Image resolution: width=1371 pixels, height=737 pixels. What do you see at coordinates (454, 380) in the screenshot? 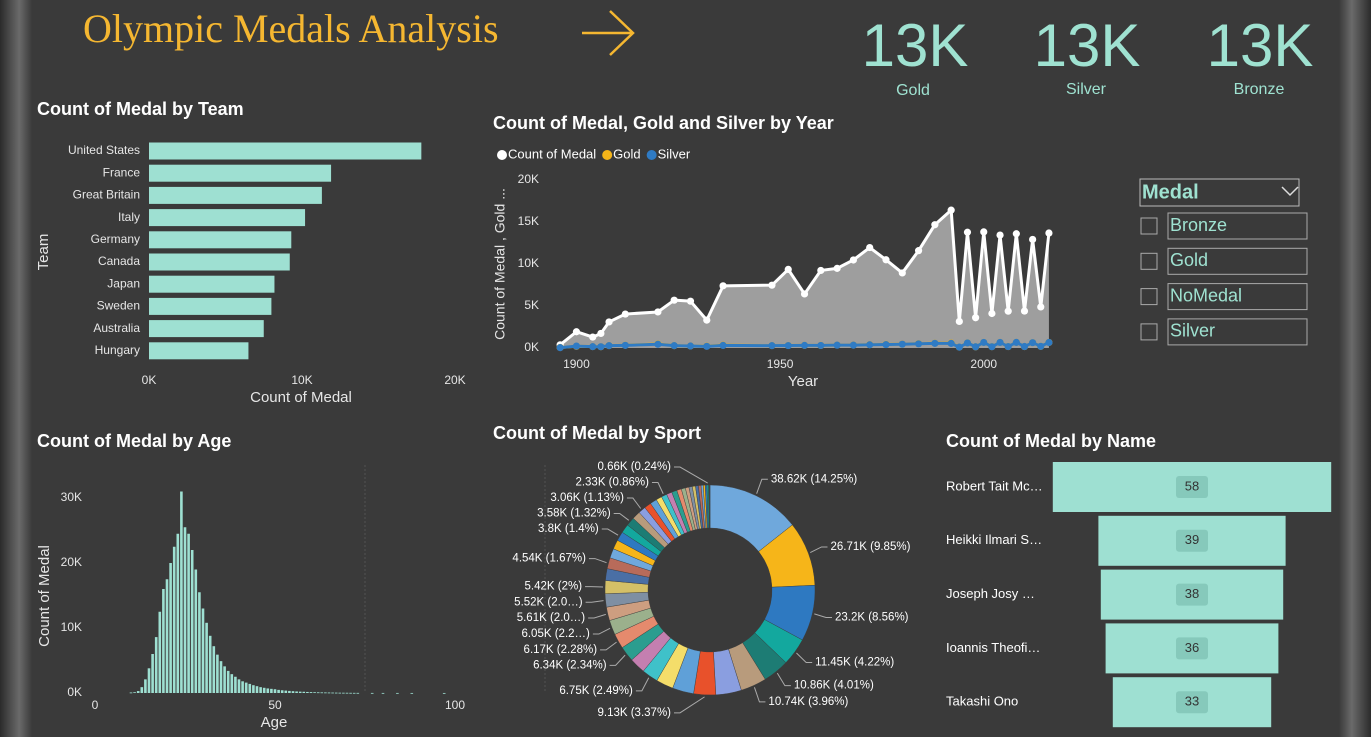
I see `x-tick-label: 20K` at bounding box center [454, 380].